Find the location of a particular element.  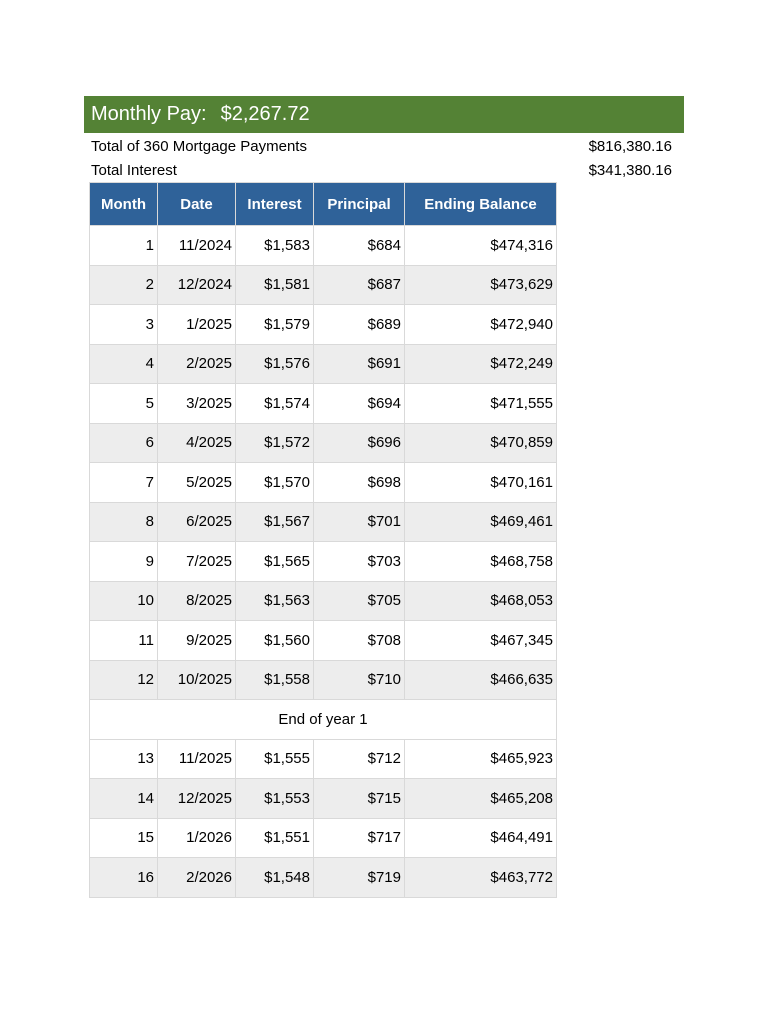

monthly-pay-value: $2,267.72 is located at coordinates (265, 114).